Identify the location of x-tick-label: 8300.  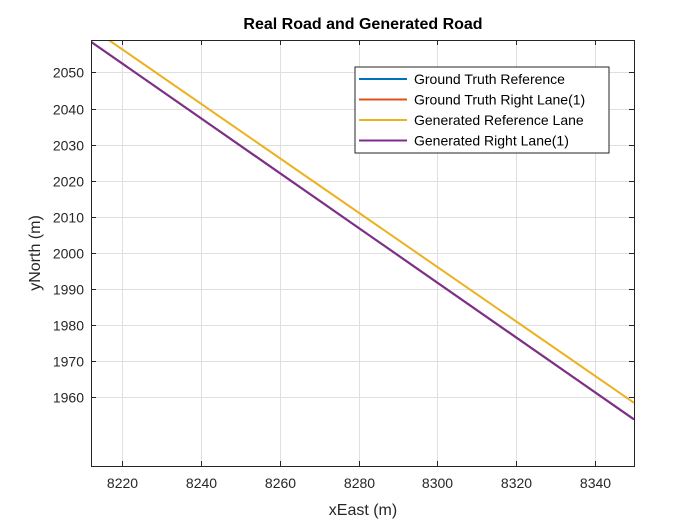
(437, 483).